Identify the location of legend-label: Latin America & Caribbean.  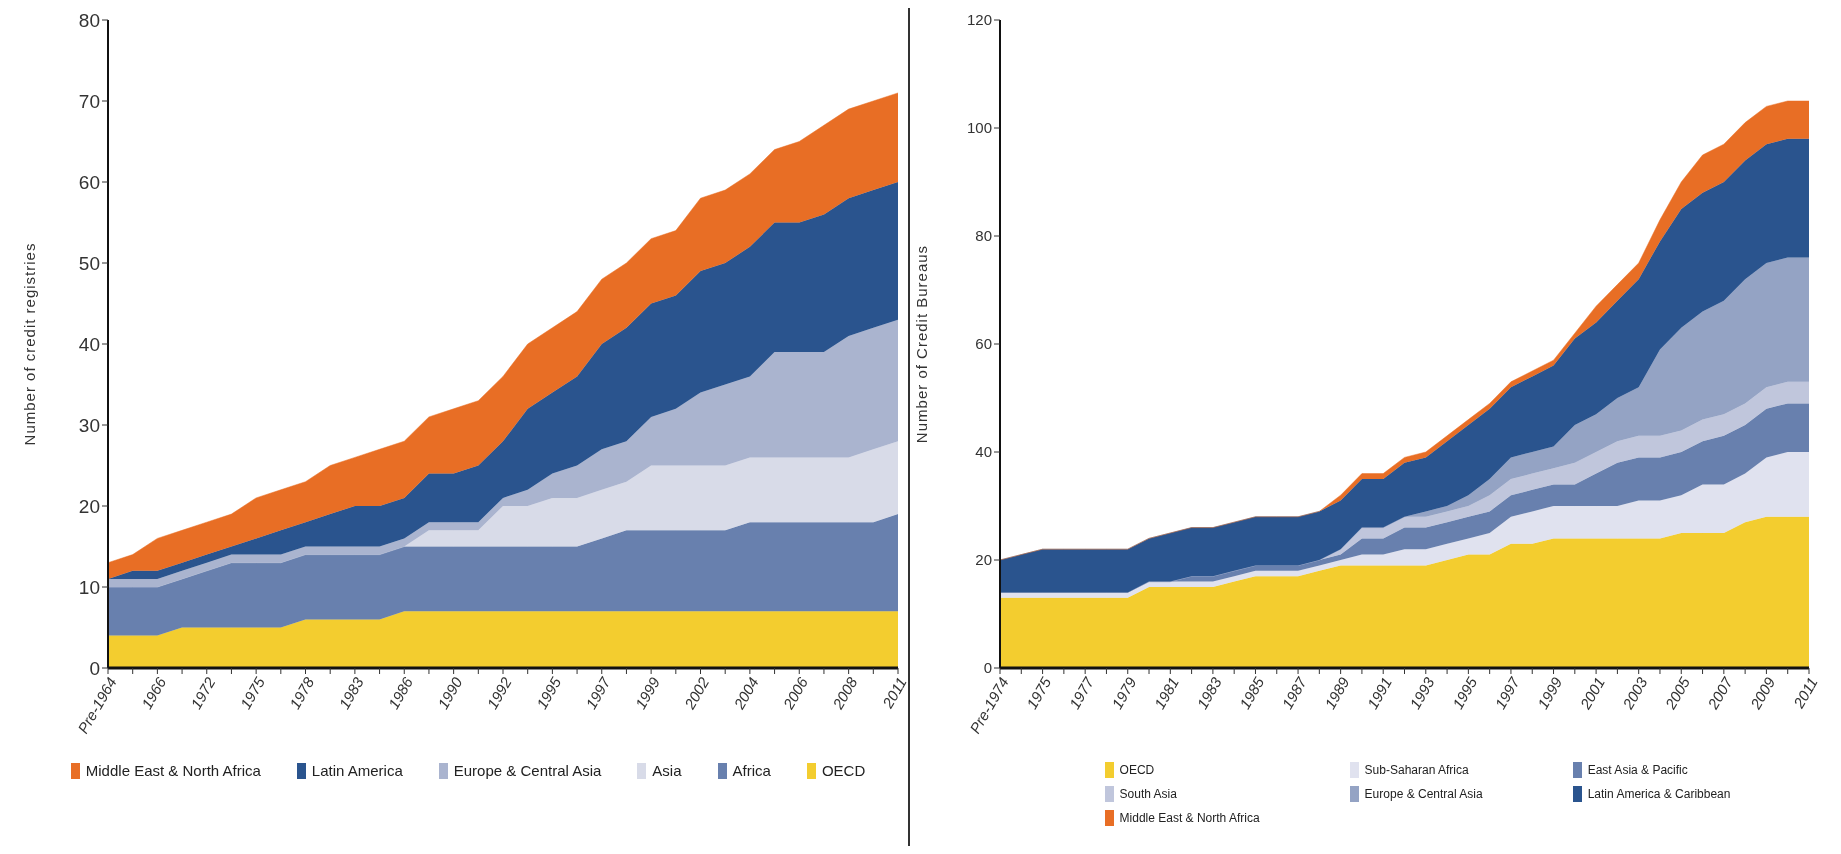
(1659, 794).